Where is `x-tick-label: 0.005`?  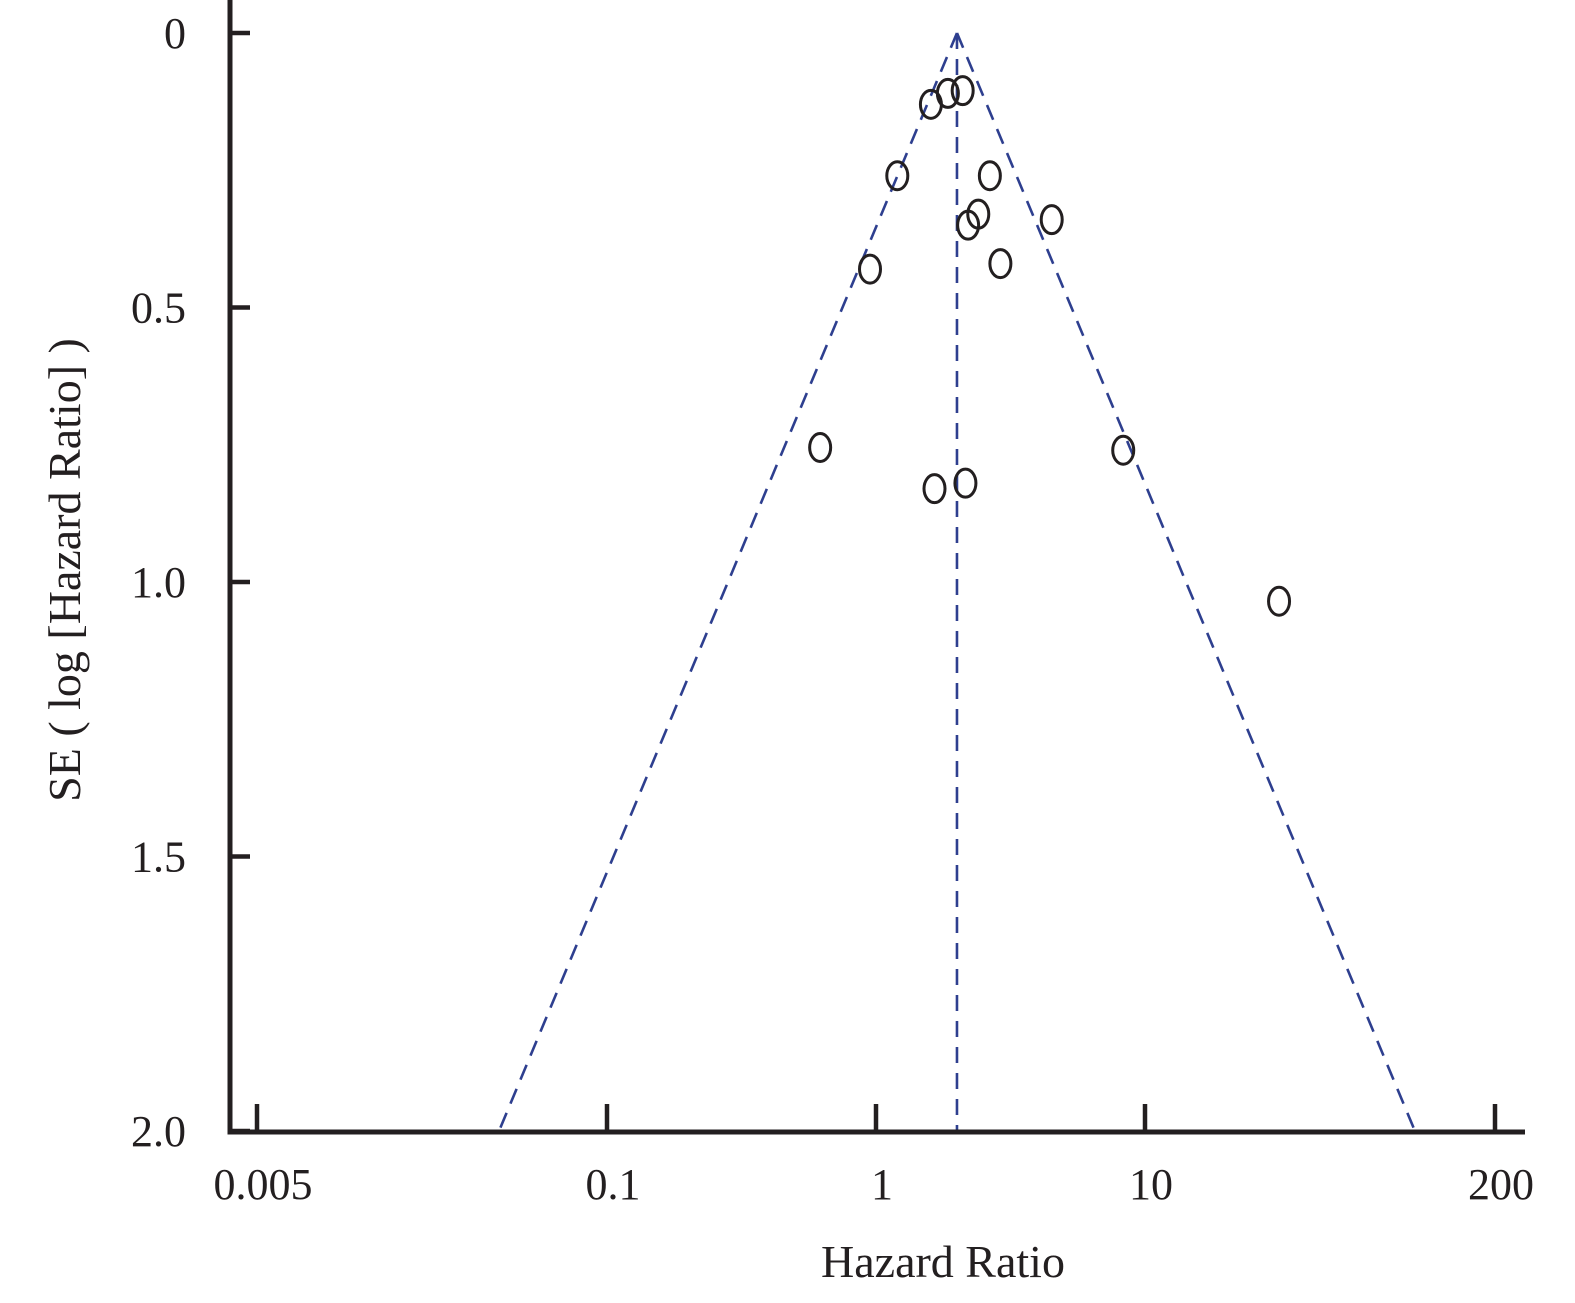 x-tick-label: 0.005 is located at coordinates (263, 1184).